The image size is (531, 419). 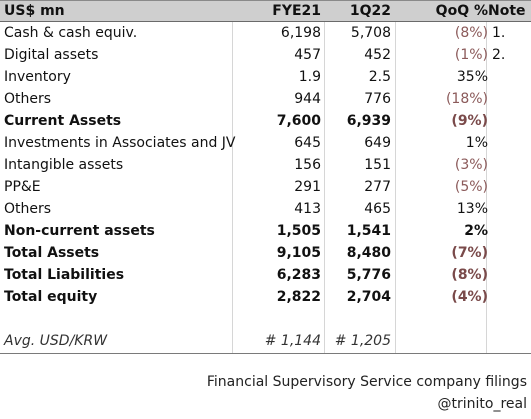 What do you see at coordinates (377, 209) in the screenshot?
I see `1q22-value: 465` at bounding box center [377, 209].